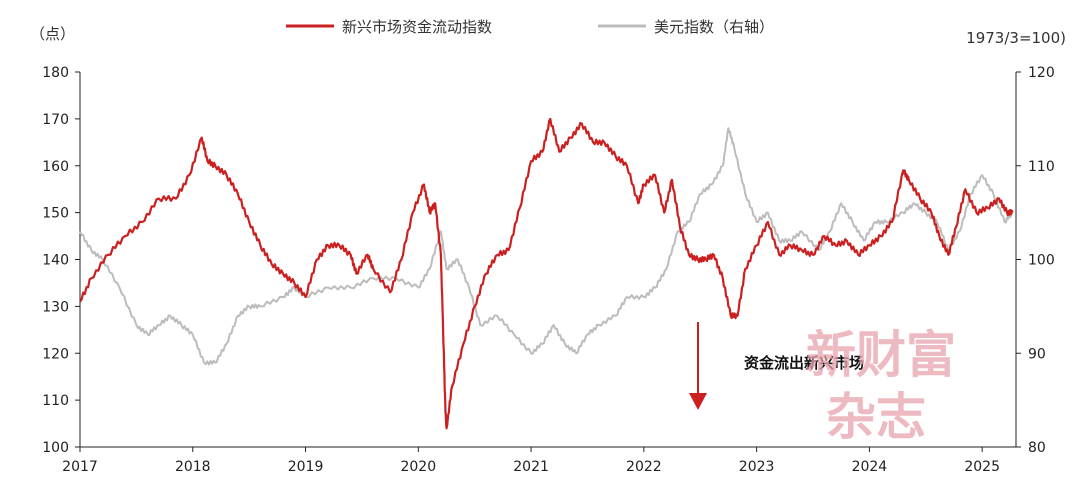 The width and height of the screenshot is (1080, 493). Describe the element at coordinates (982, 467) in the screenshot. I see `x-tick-label: 2025` at that location.